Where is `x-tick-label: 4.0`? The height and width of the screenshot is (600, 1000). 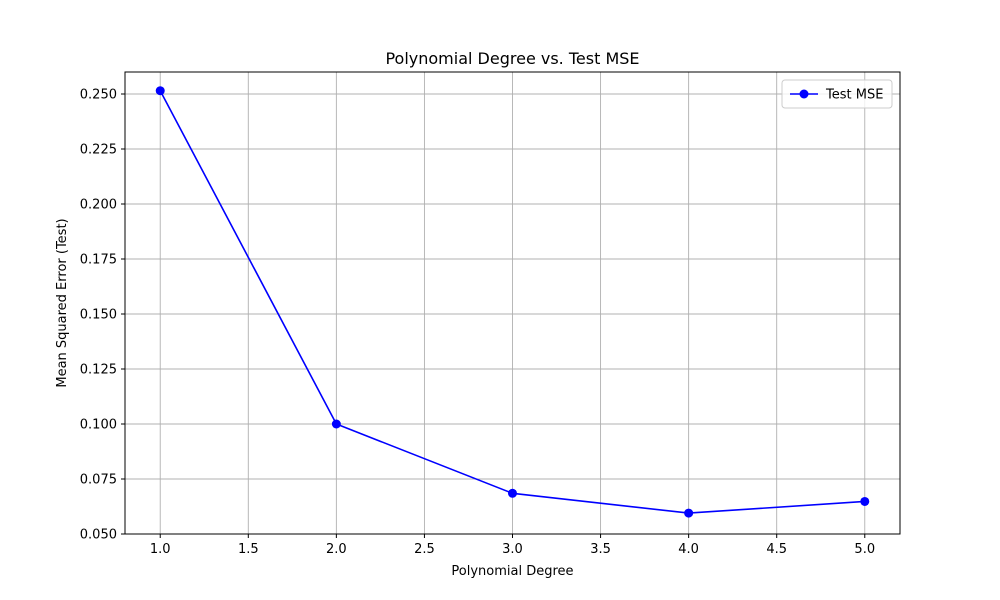
x-tick-label: 4.0 is located at coordinates (688, 549).